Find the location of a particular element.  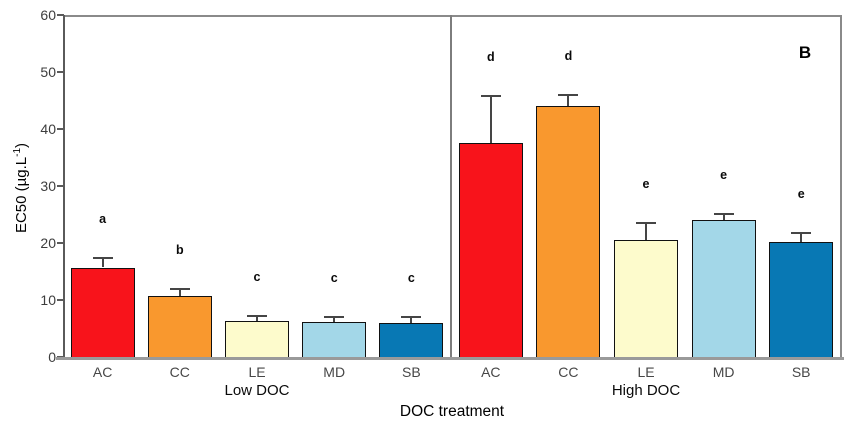

plot-frame-top is located at coordinates (452, 16).